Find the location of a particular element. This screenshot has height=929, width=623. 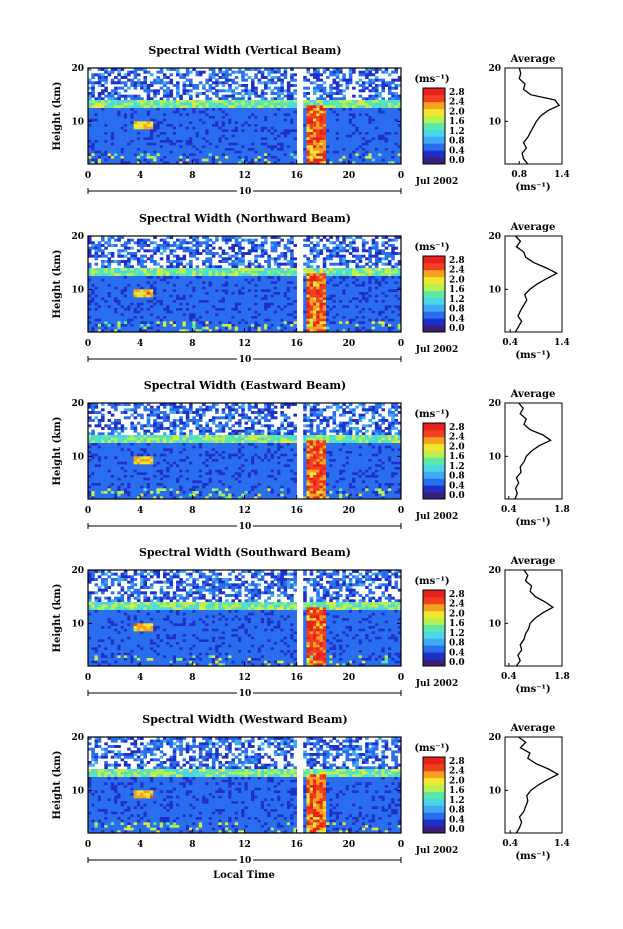

colorbar-tick-label: 0.0 is located at coordinates (457, 161).